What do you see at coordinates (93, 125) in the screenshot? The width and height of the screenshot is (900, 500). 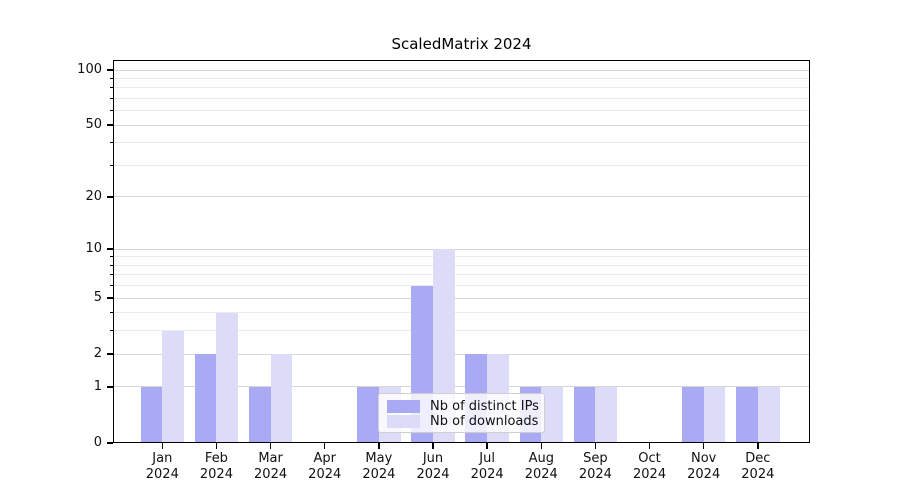 I see `y-tick-label: 50` at bounding box center [93, 125].